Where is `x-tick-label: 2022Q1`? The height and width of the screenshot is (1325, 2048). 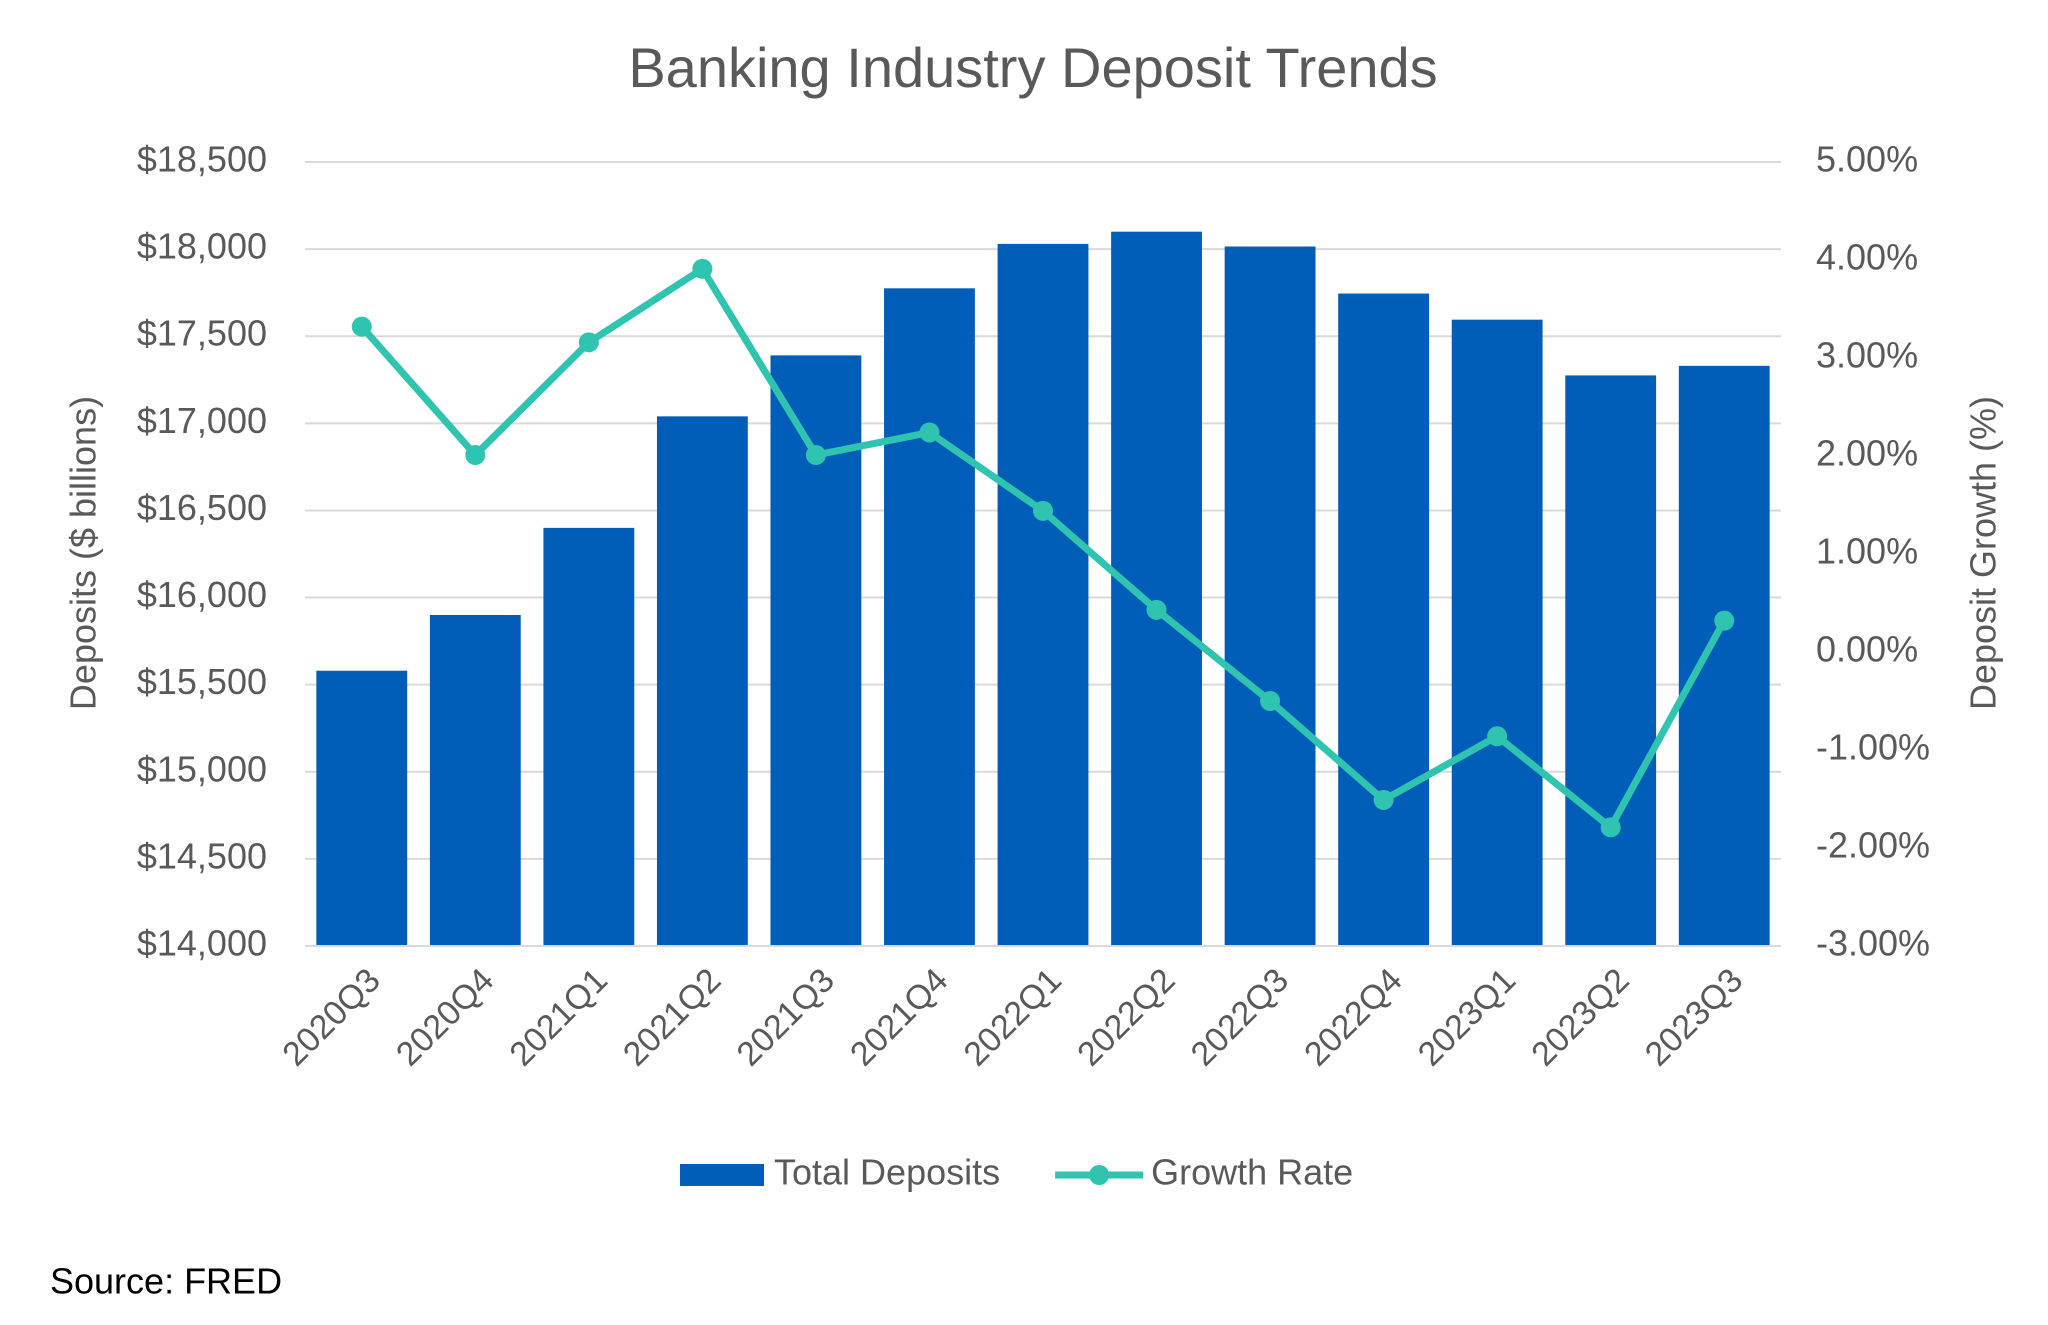
x-tick-label: 2022Q1 is located at coordinates (1013, 1017).